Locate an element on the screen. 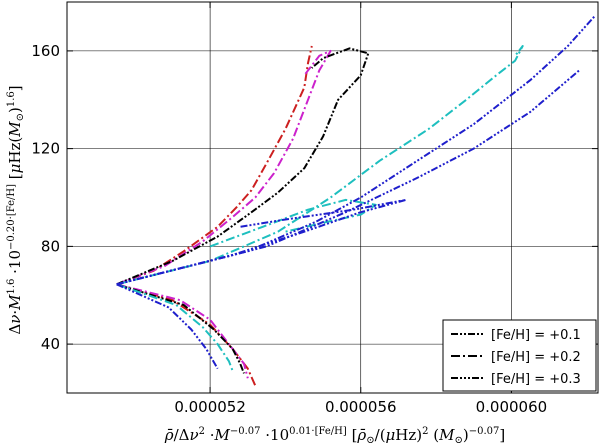  legend-label: [Fe/H] = +0.1 is located at coordinates (536, 335).